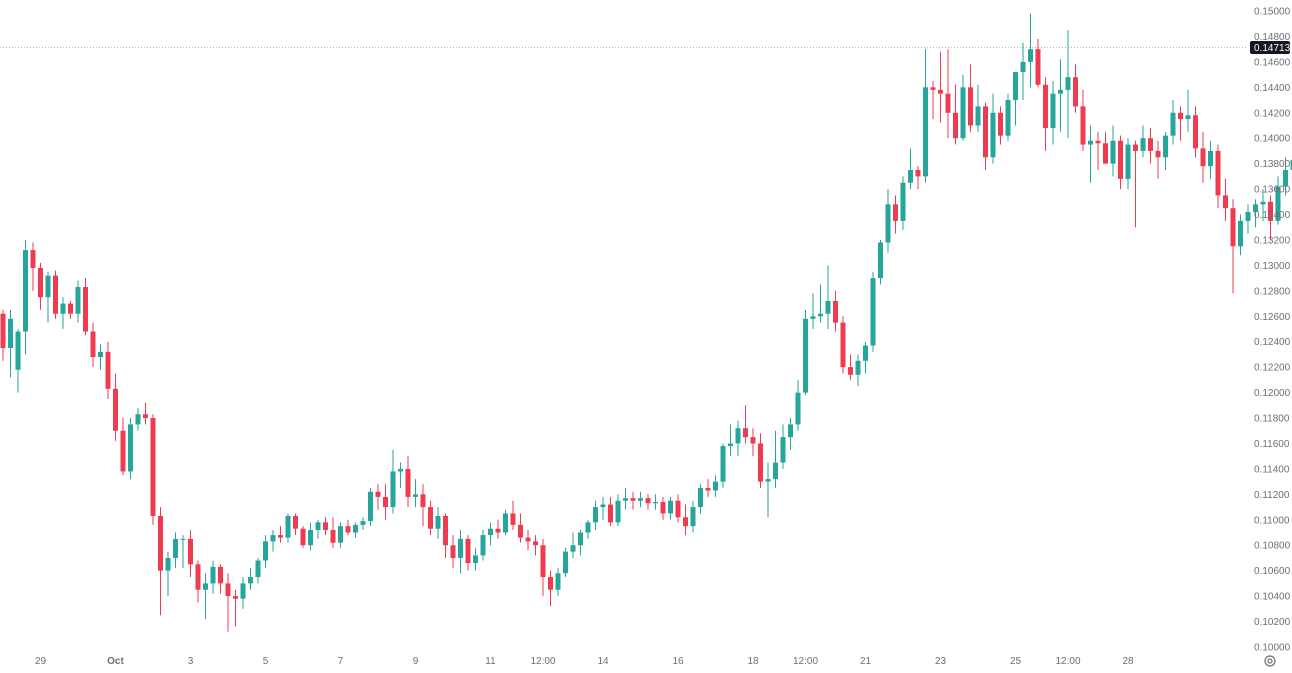 This screenshot has height=673, width=1292. I want to click on y-axis-tick-label: 0.14600, so click(1272, 62).